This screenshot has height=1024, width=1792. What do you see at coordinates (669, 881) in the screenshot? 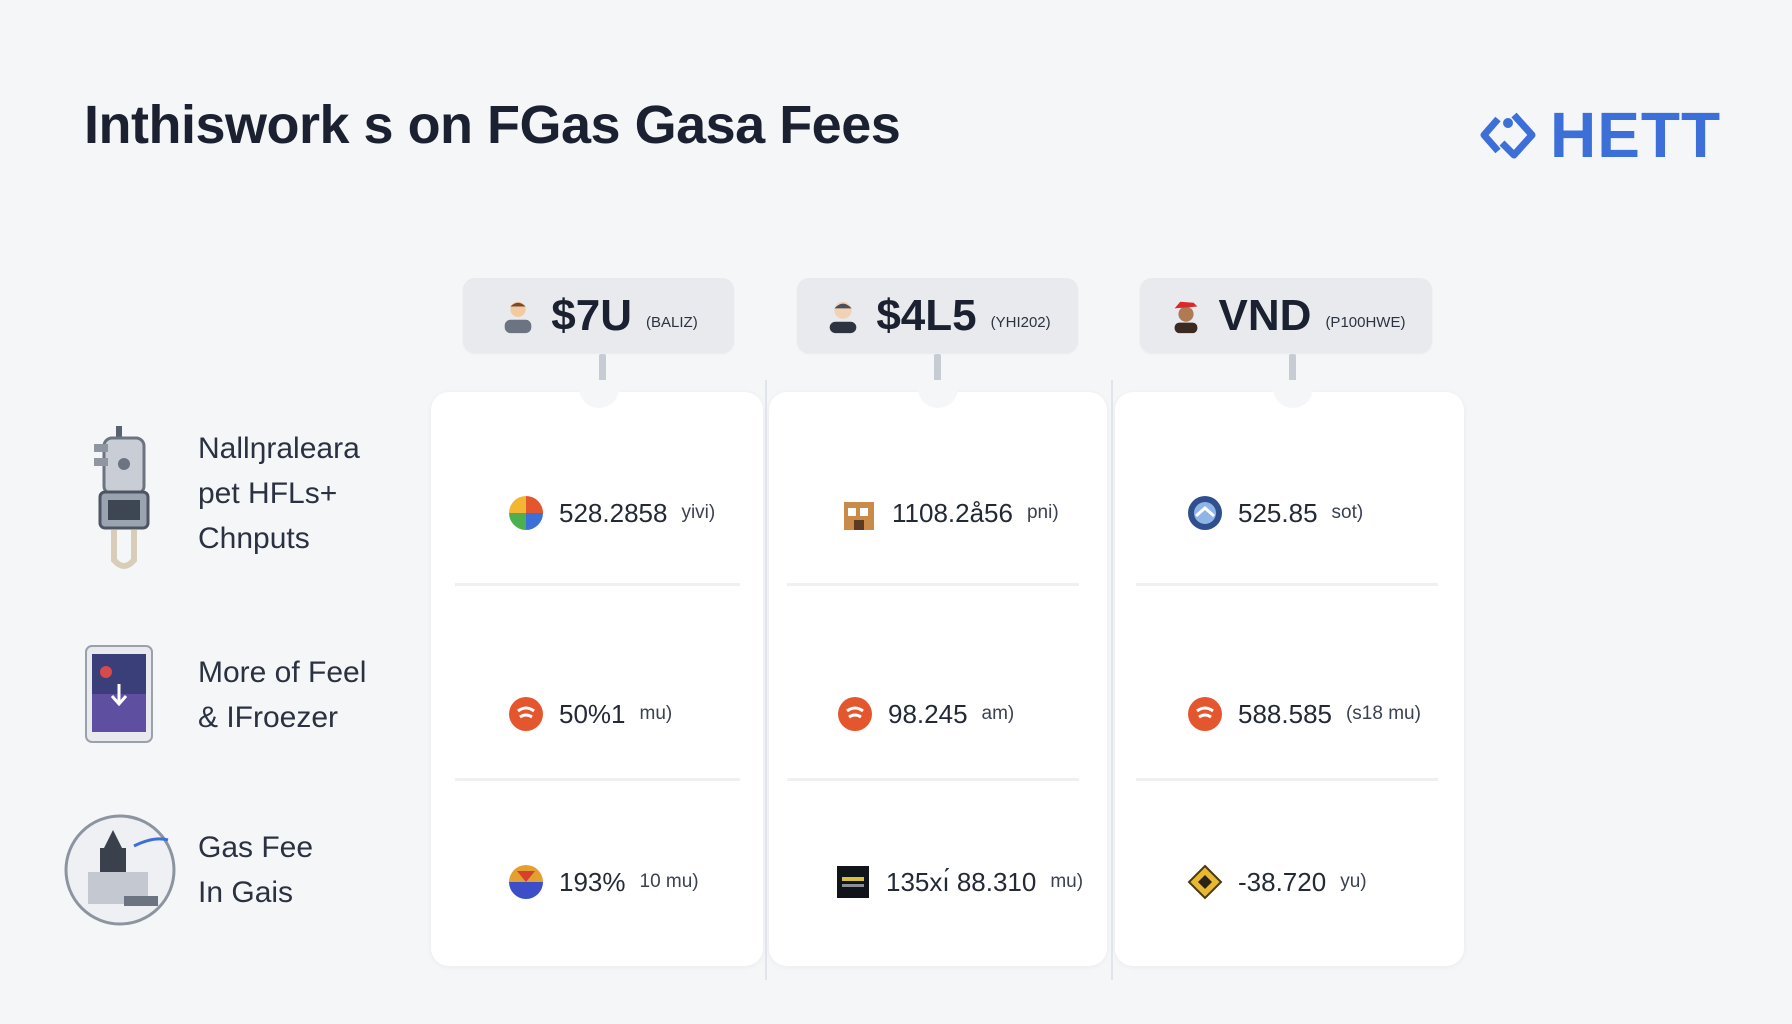
I see `fee-unit: 10 mu)` at bounding box center [669, 881].